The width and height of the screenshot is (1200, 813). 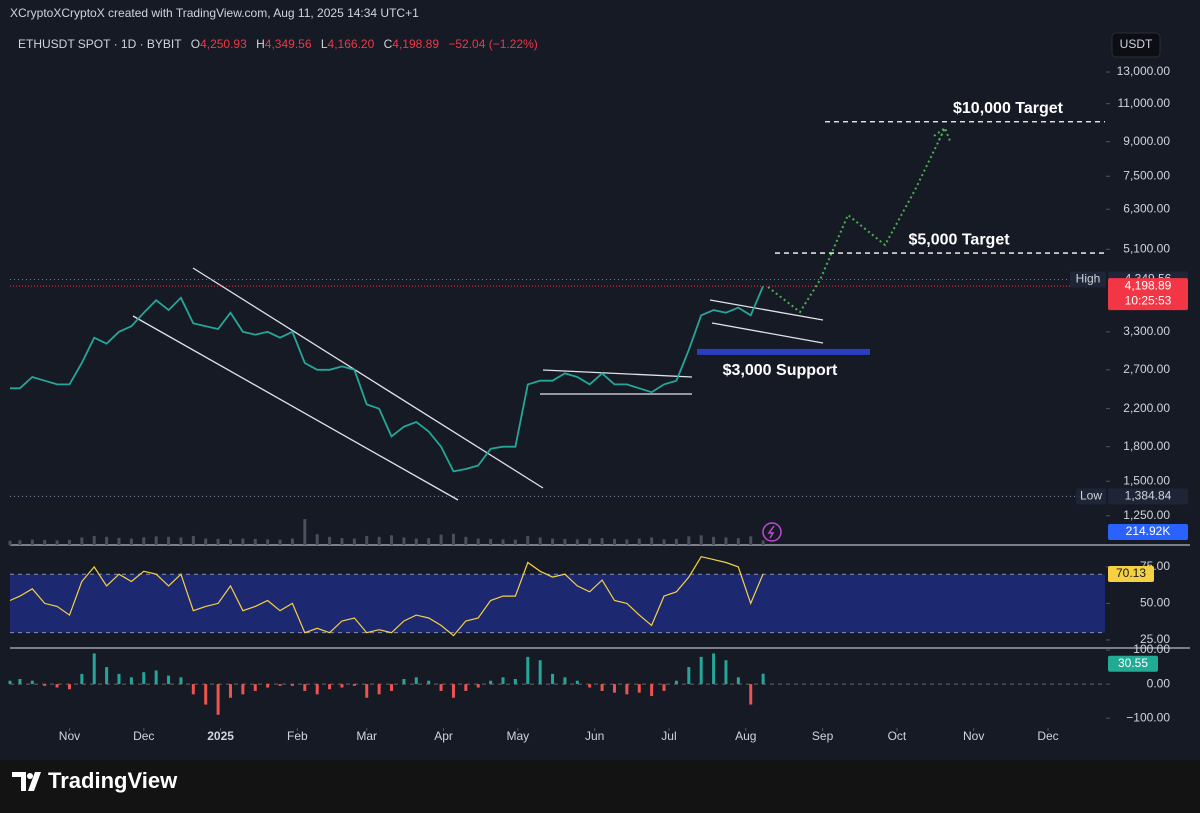 I want to click on flag-line, so click(x=767, y=333).